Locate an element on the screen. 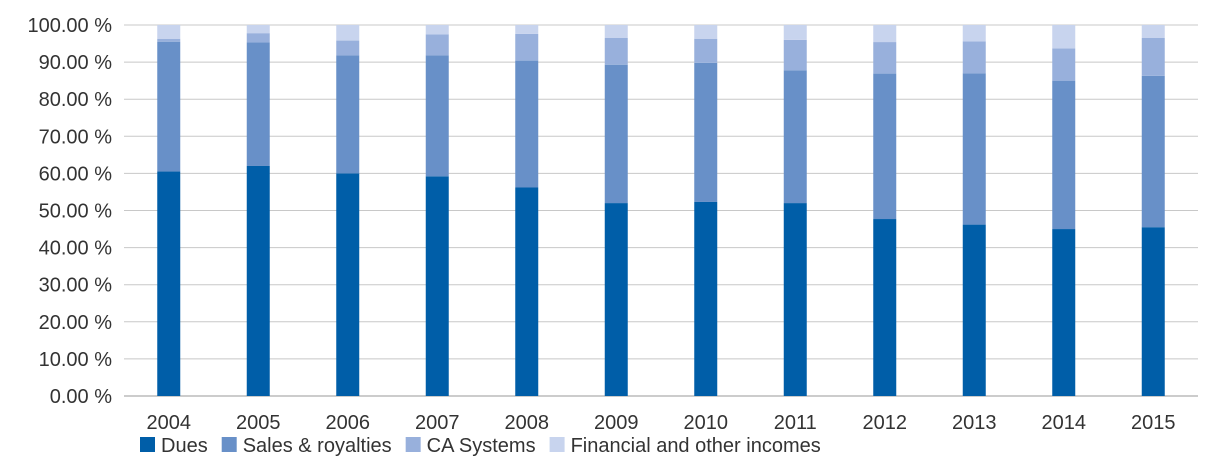 This screenshot has width=1205, height=461. x-tick-label: 2005 is located at coordinates (258, 423).